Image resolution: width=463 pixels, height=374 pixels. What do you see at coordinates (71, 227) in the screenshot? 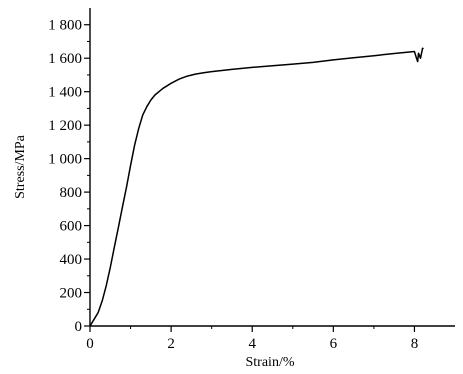
I see `y-tick-label: 600` at bounding box center [71, 227].